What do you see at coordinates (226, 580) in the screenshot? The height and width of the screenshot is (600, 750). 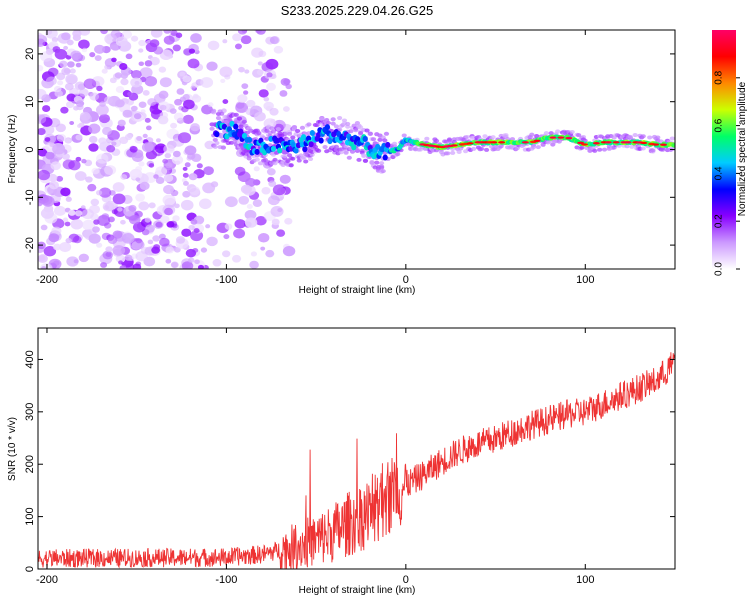 I see `snr-xtick-label: -100` at bounding box center [226, 580].